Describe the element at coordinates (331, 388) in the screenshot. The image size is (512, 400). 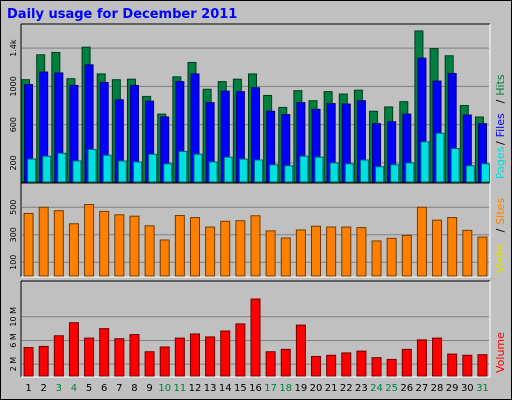
I see `x-tick-label: 21` at that location.